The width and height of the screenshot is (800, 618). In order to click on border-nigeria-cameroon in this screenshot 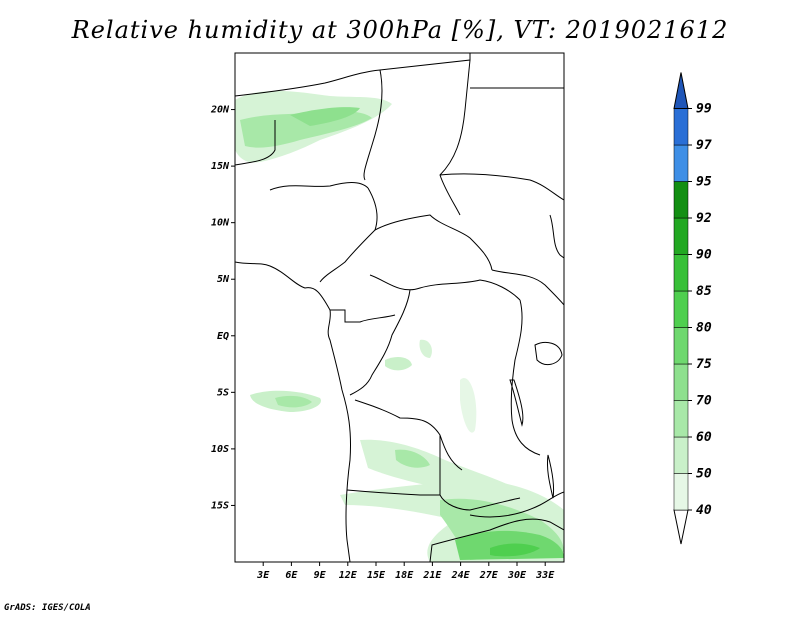, I will do `click(348, 235)`.